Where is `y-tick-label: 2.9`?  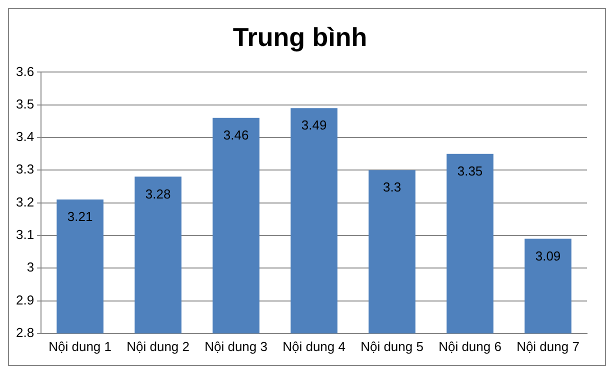
y-tick-label: 2.9 is located at coordinates (25, 300).